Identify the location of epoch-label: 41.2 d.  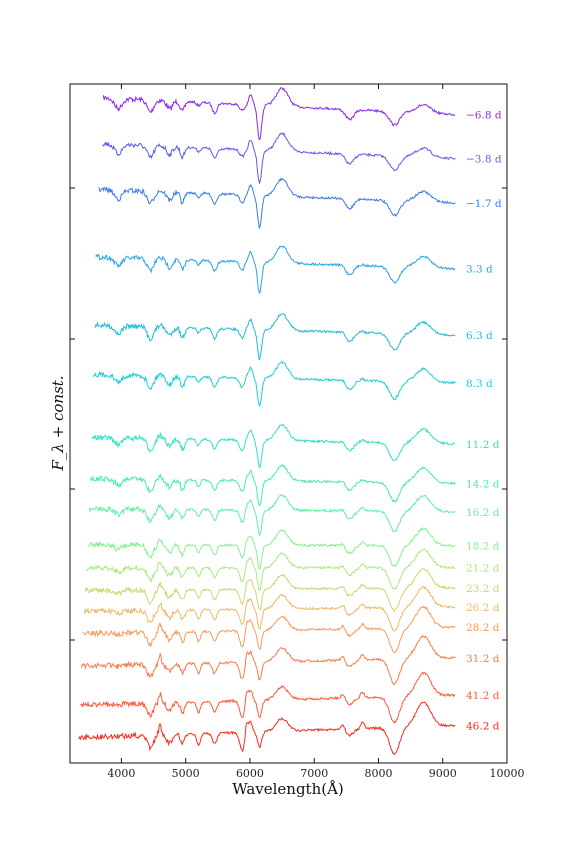
(483, 696).